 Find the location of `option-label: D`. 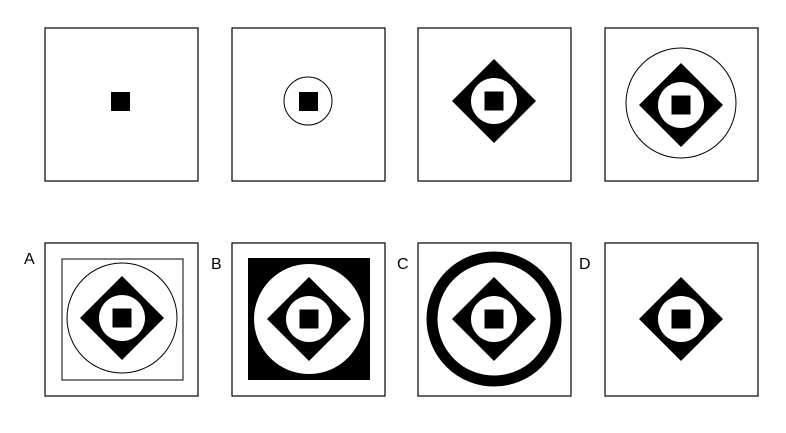

option-label: D is located at coordinates (585, 264).